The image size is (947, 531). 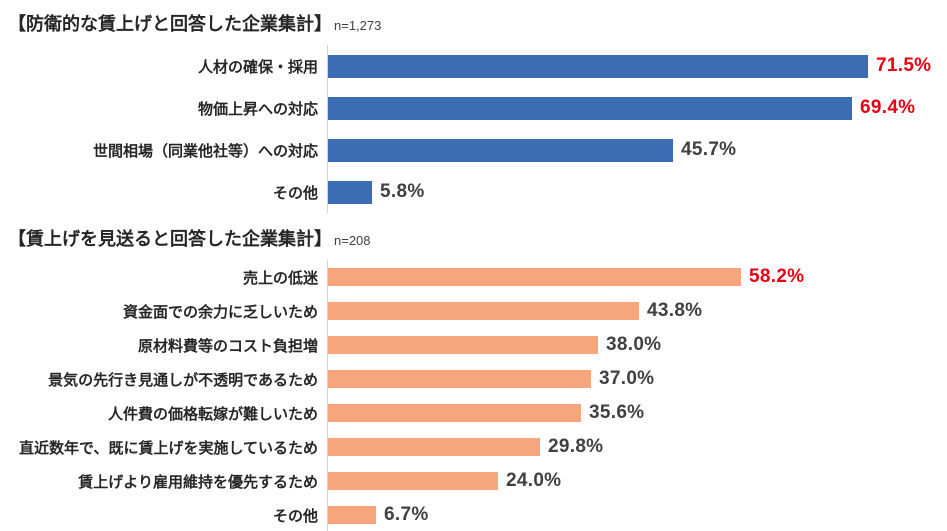 What do you see at coordinates (198, 482) in the screenshot?
I see `category-label: 賃上げより雇用維持を優先するため` at bounding box center [198, 482].